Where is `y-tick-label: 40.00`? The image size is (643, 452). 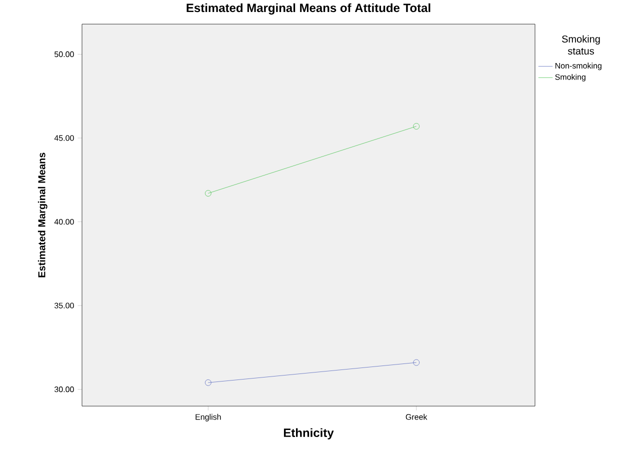 y-tick-label: 40.00 is located at coordinates (64, 221).